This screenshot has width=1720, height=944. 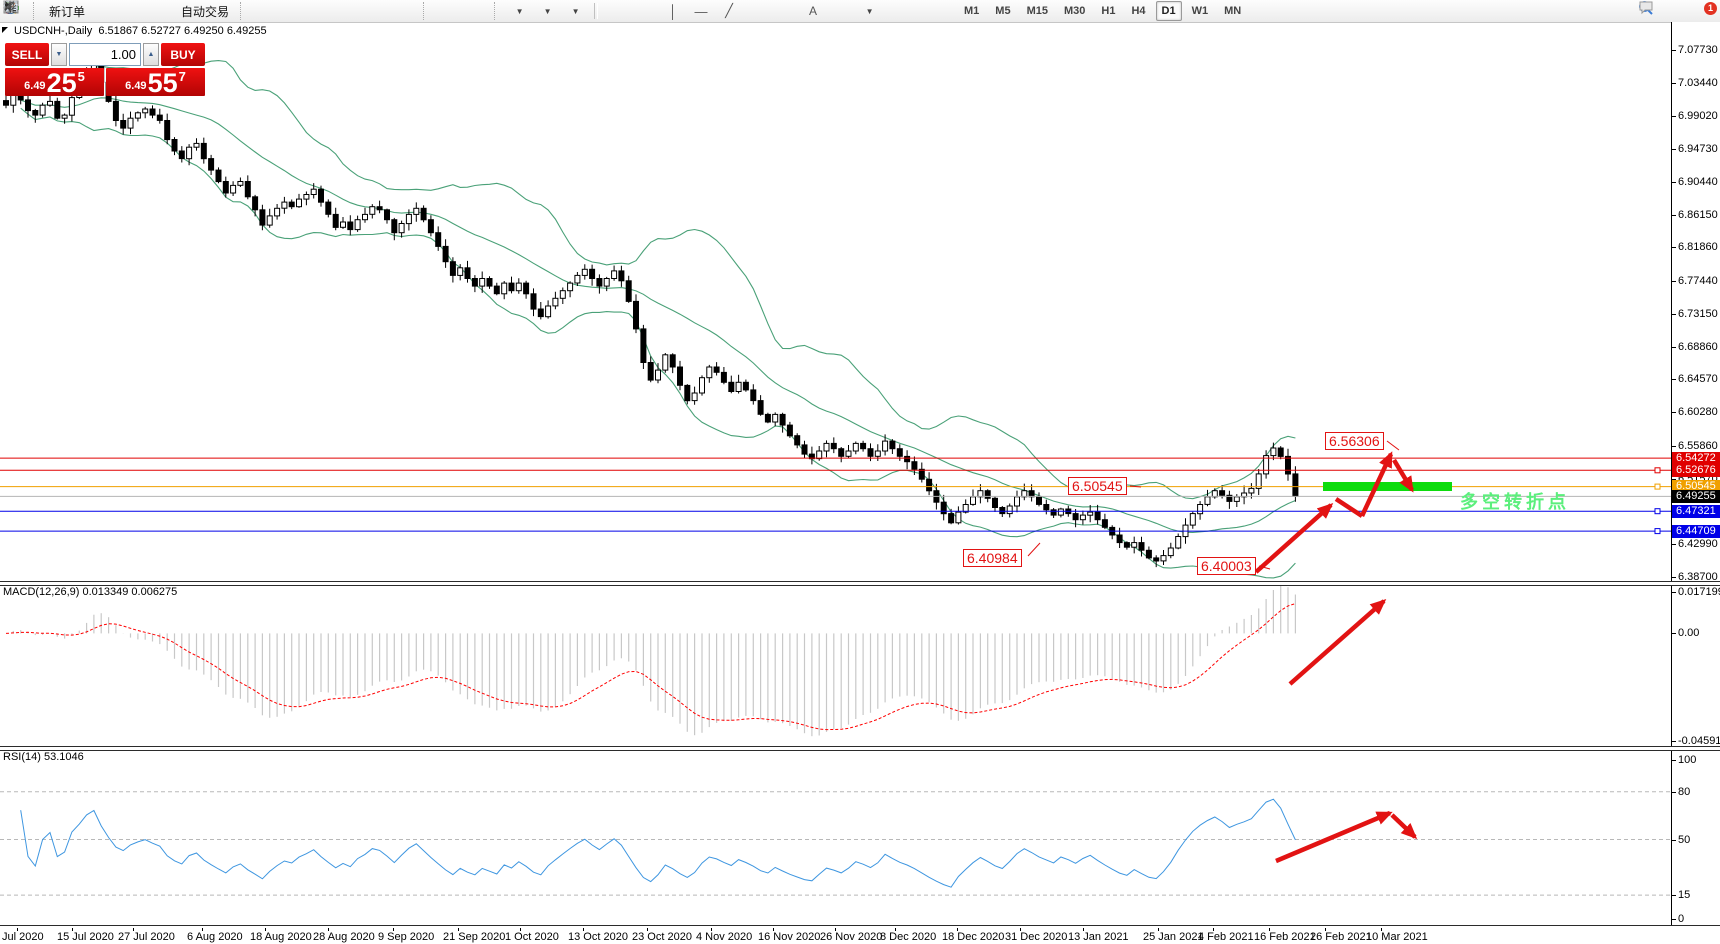 I want to click on level-price-label: 6.50545, so click(x=1696, y=487).